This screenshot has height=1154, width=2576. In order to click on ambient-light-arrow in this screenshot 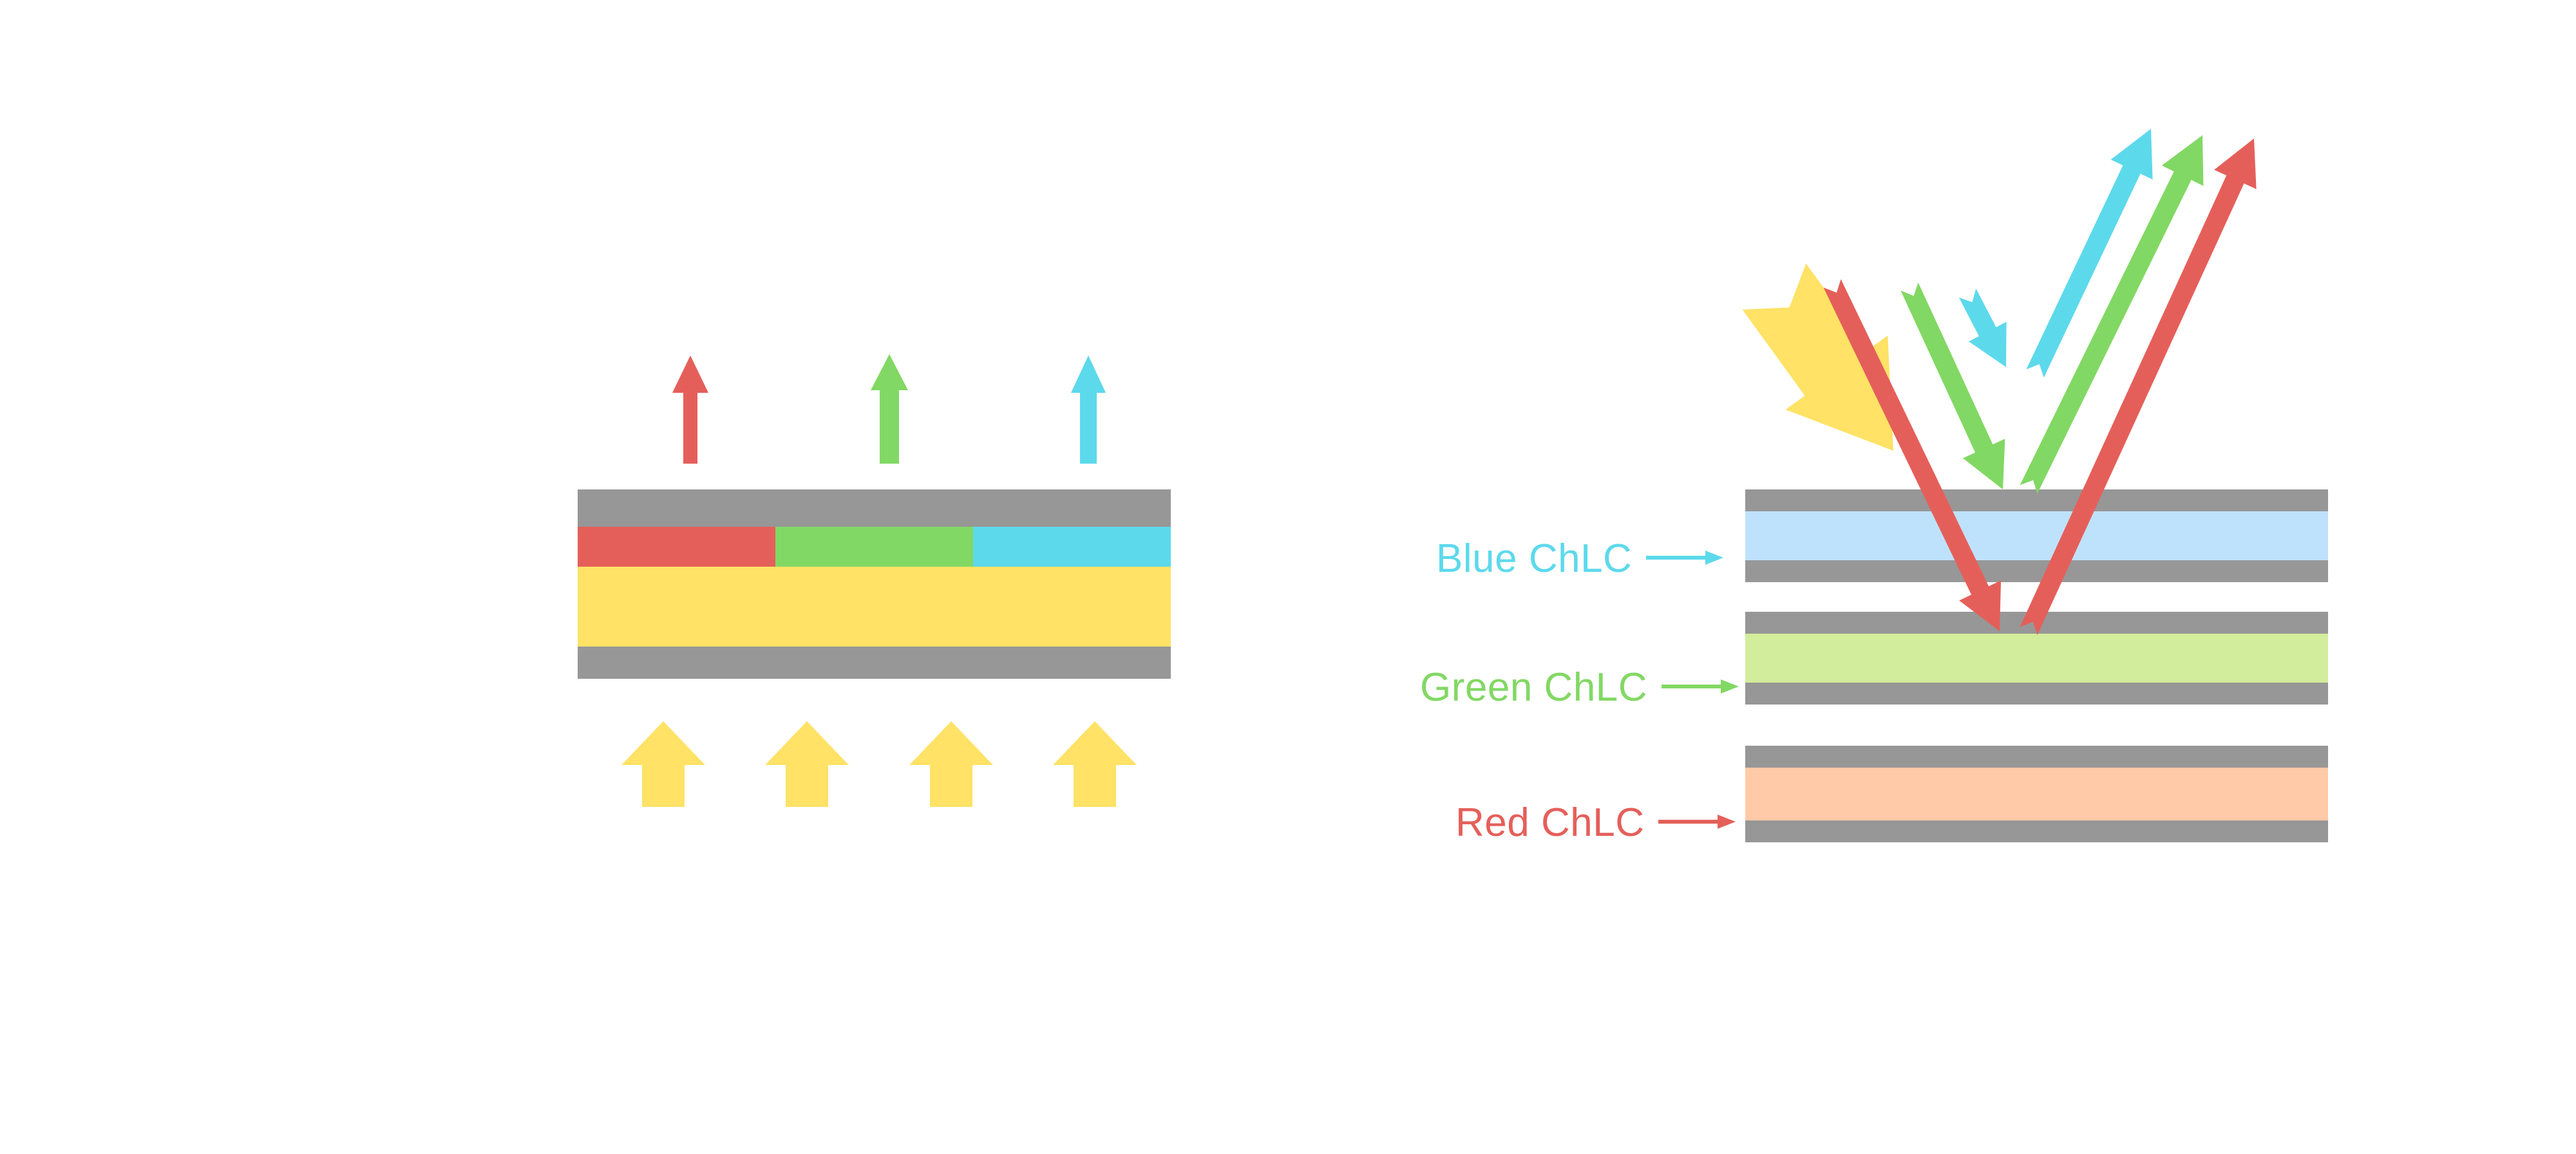, I will do `click(1818, 357)`.